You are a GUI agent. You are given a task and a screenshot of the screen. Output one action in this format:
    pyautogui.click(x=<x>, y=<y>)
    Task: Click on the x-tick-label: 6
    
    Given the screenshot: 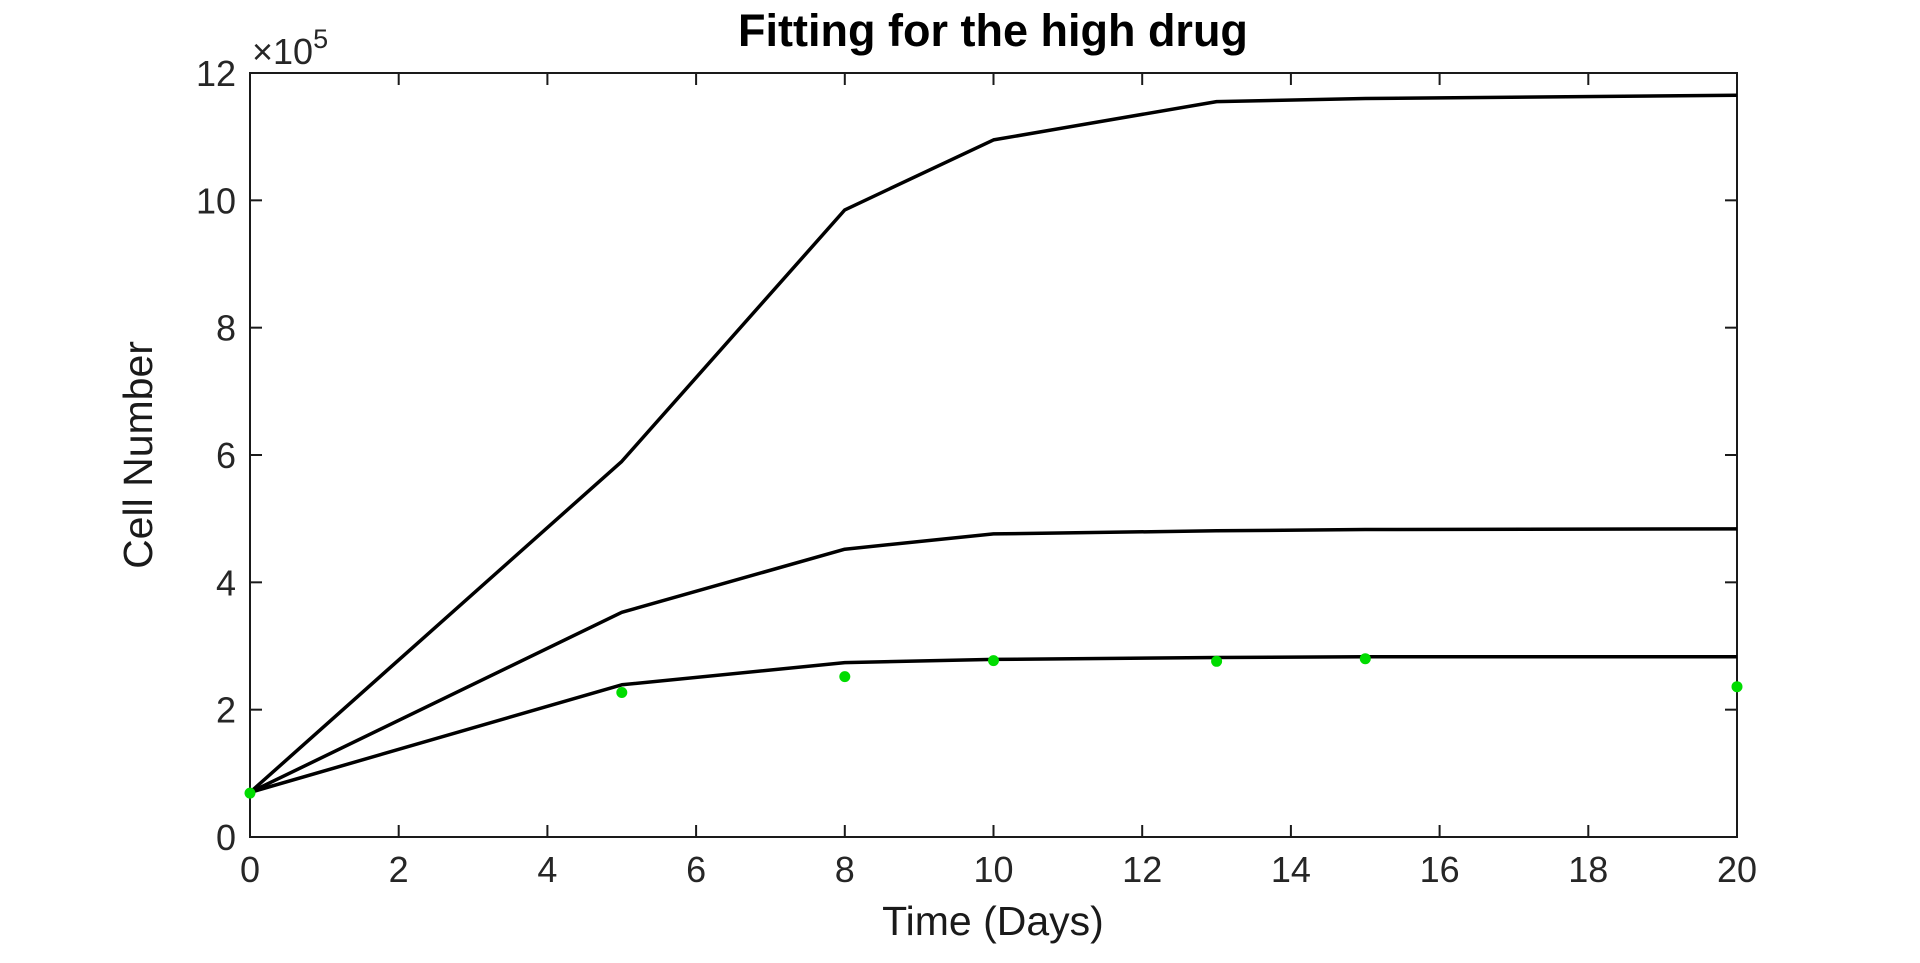 What is the action you would take?
    pyautogui.click(x=696, y=869)
    